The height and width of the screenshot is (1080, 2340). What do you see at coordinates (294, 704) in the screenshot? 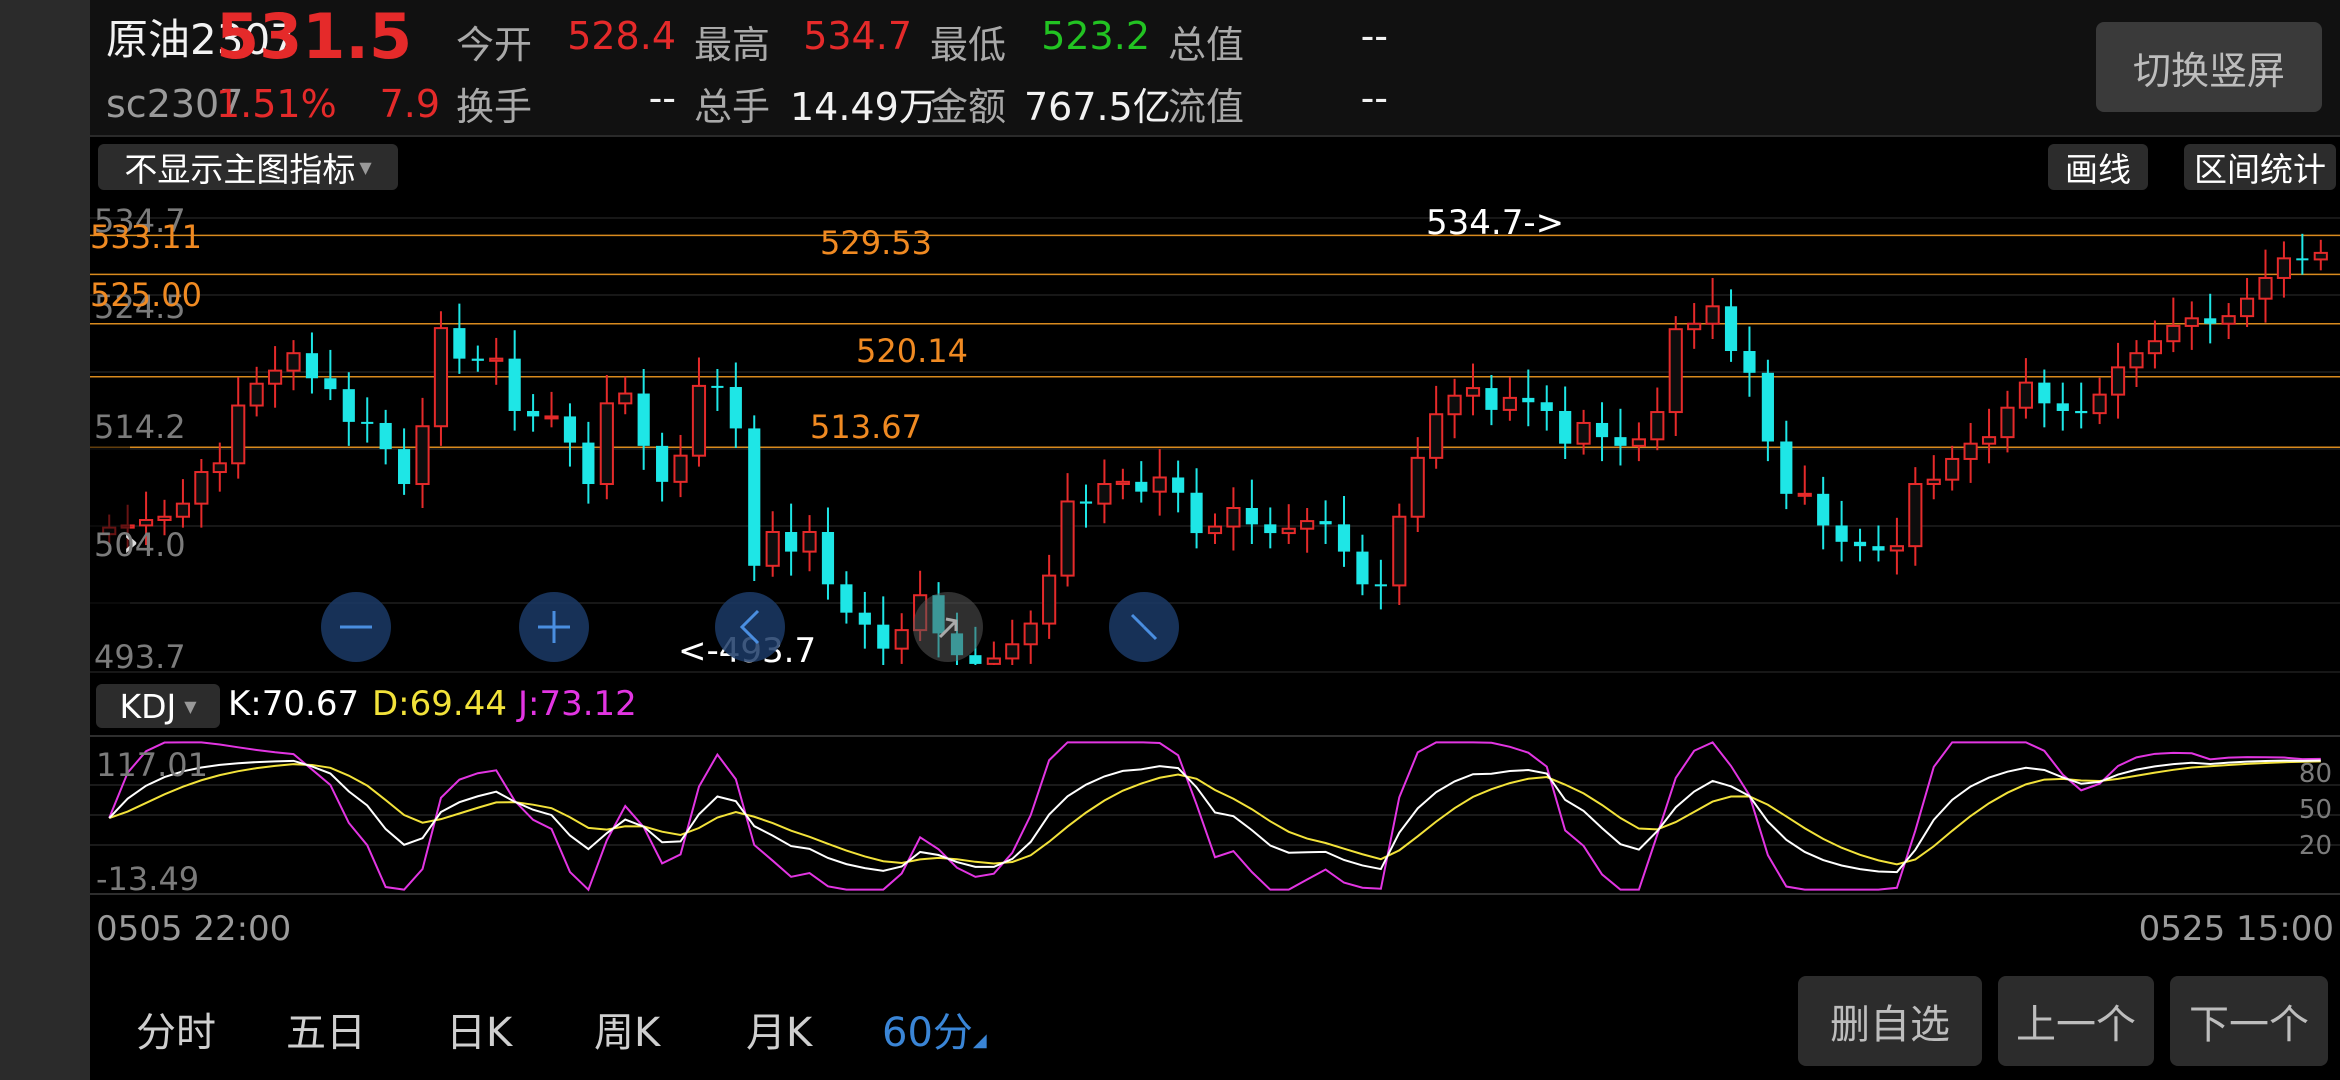
I see `kdj-k-value: K:70.67` at bounding box center [294, 704].